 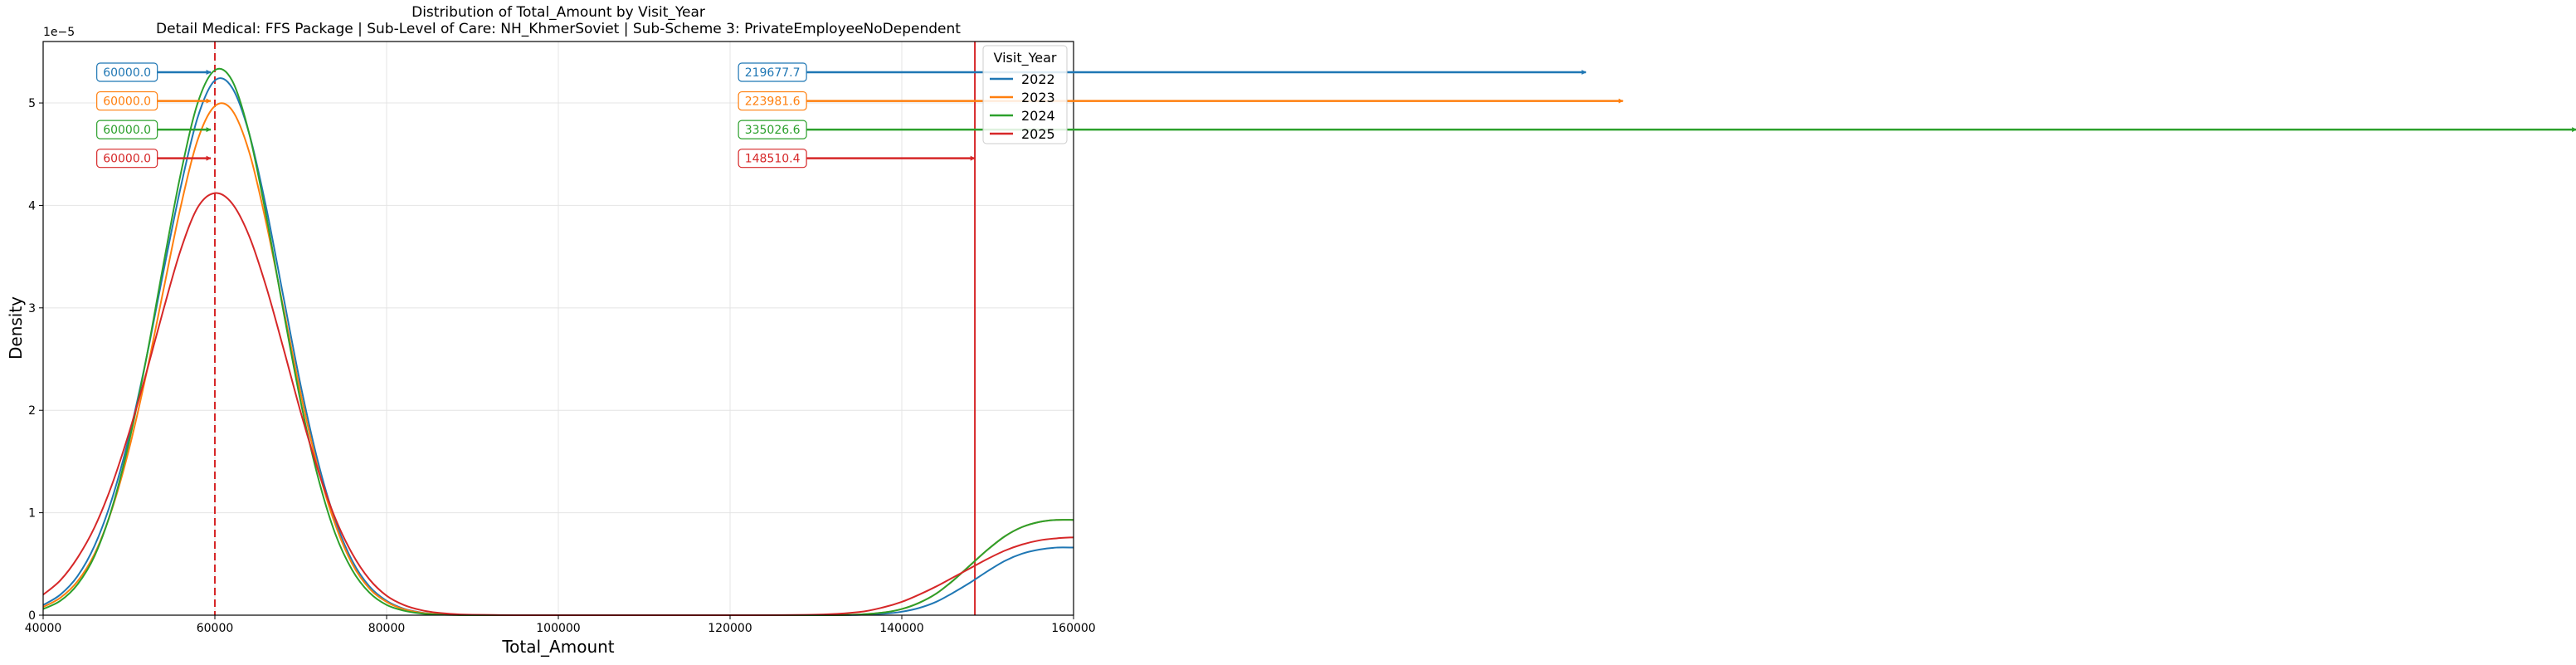 I want to click on y-tick-label-0: 0, so click(x=32, y=616).